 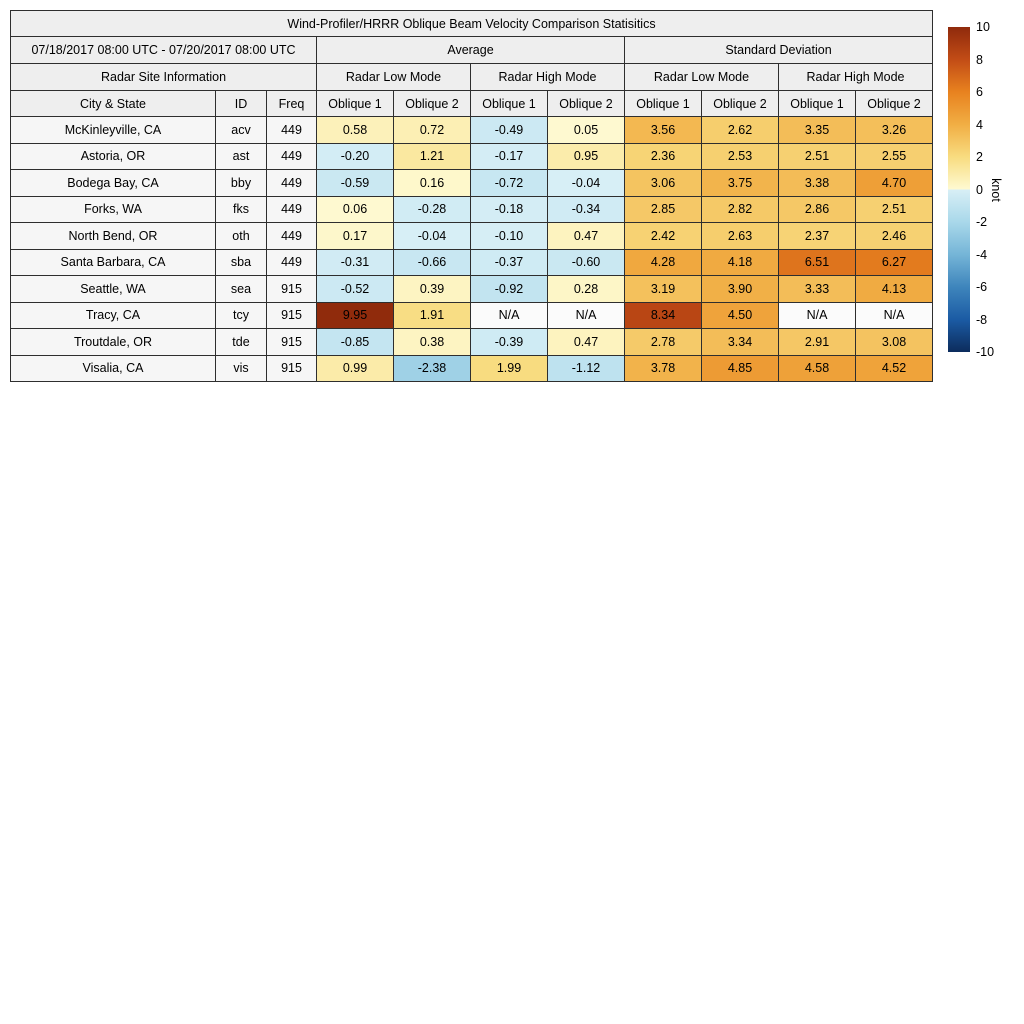 I want to click on cell-value: -1.12, so click(x=586, y=368).